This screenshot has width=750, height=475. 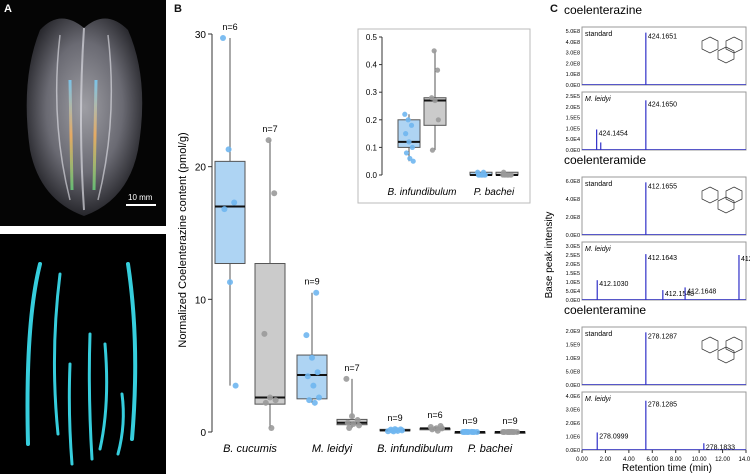 I want to click on y-tick-label: 1.5E9, so click(x=573, y=346).